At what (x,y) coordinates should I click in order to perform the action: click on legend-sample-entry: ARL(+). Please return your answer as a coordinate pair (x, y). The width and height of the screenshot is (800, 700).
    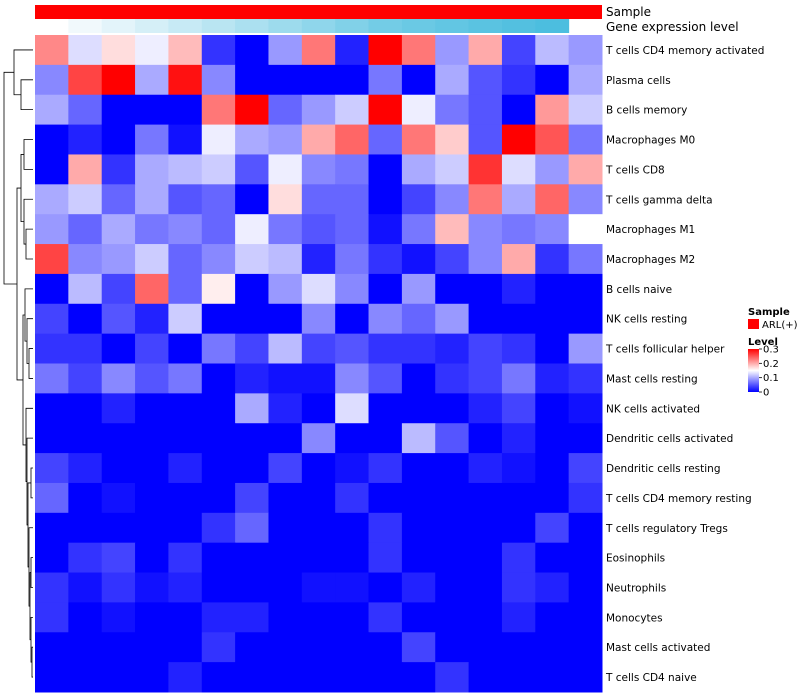
    Looking at the image, I should click on (780, 325).